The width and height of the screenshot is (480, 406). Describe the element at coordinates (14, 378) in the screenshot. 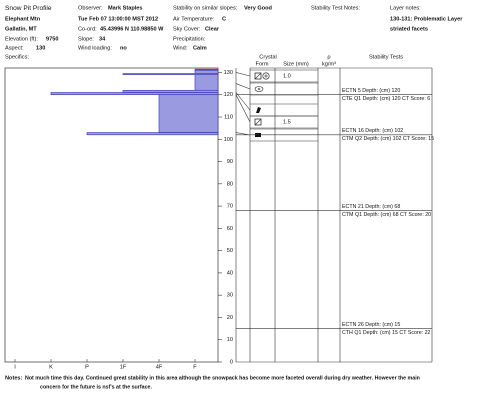

I see `notes-label: Notes:` at that location.